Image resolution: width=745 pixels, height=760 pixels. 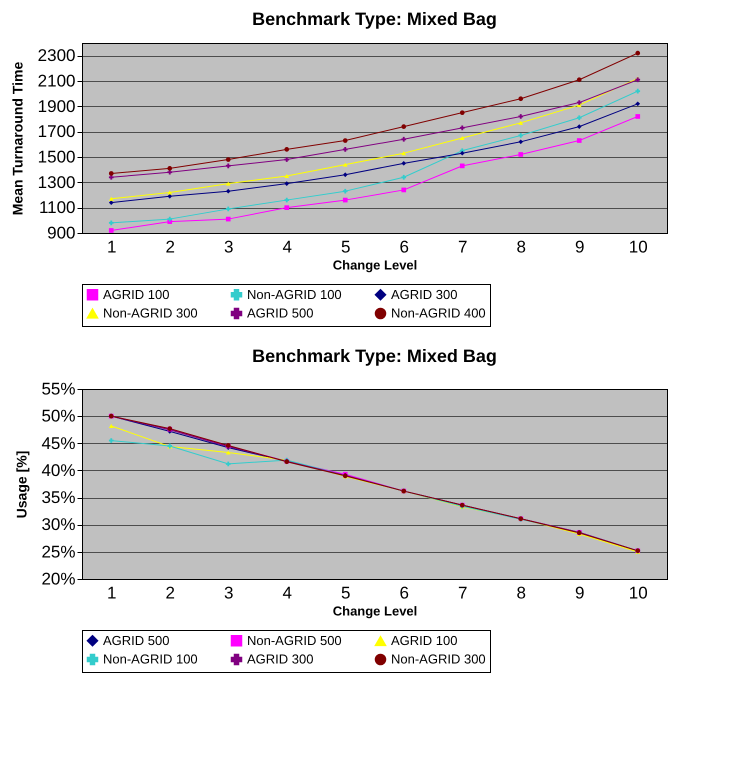 I want to click on y-tick-label: 2100, so click(x=57, y=81).